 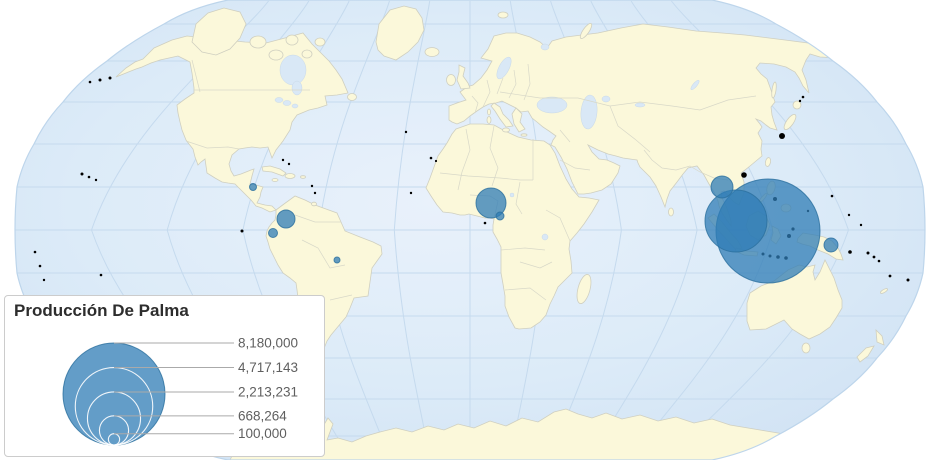 What do you see at coordinates (412, 230) in the screenshot?
I see `meridian-line` at bounding box center [412, 230].